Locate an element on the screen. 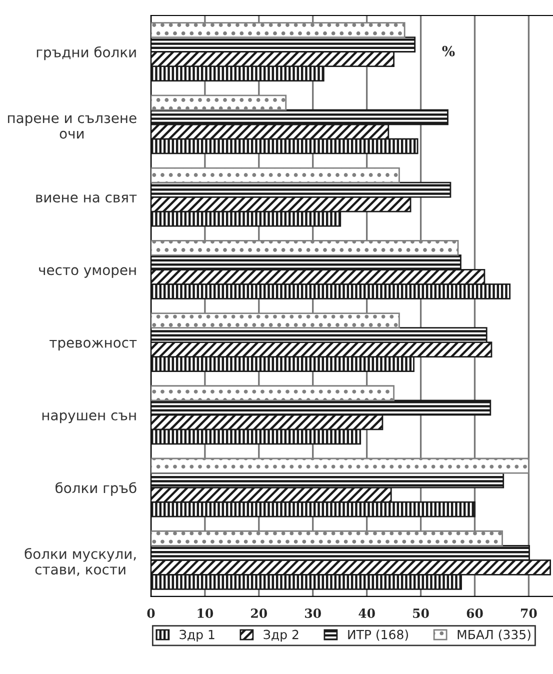  y-tick-label: нарушен сън is located at coordinates (89, 418).